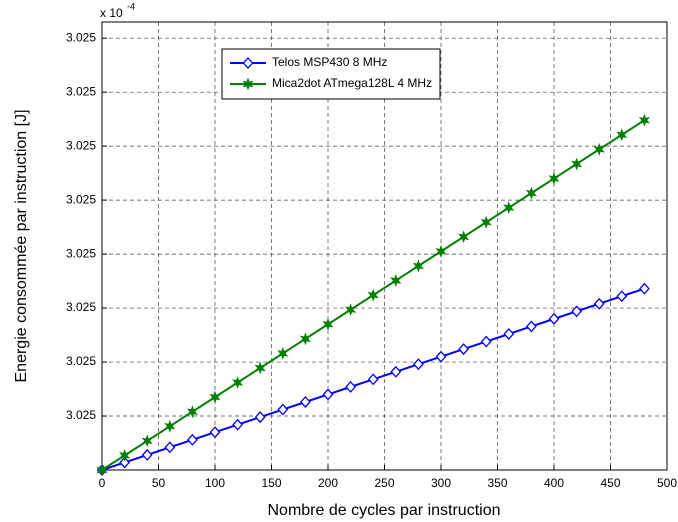  Describe the element at coordinates (329, 62) in the screenshot. I see `legend-label: Telos MSP430 8 MHz` at that location.